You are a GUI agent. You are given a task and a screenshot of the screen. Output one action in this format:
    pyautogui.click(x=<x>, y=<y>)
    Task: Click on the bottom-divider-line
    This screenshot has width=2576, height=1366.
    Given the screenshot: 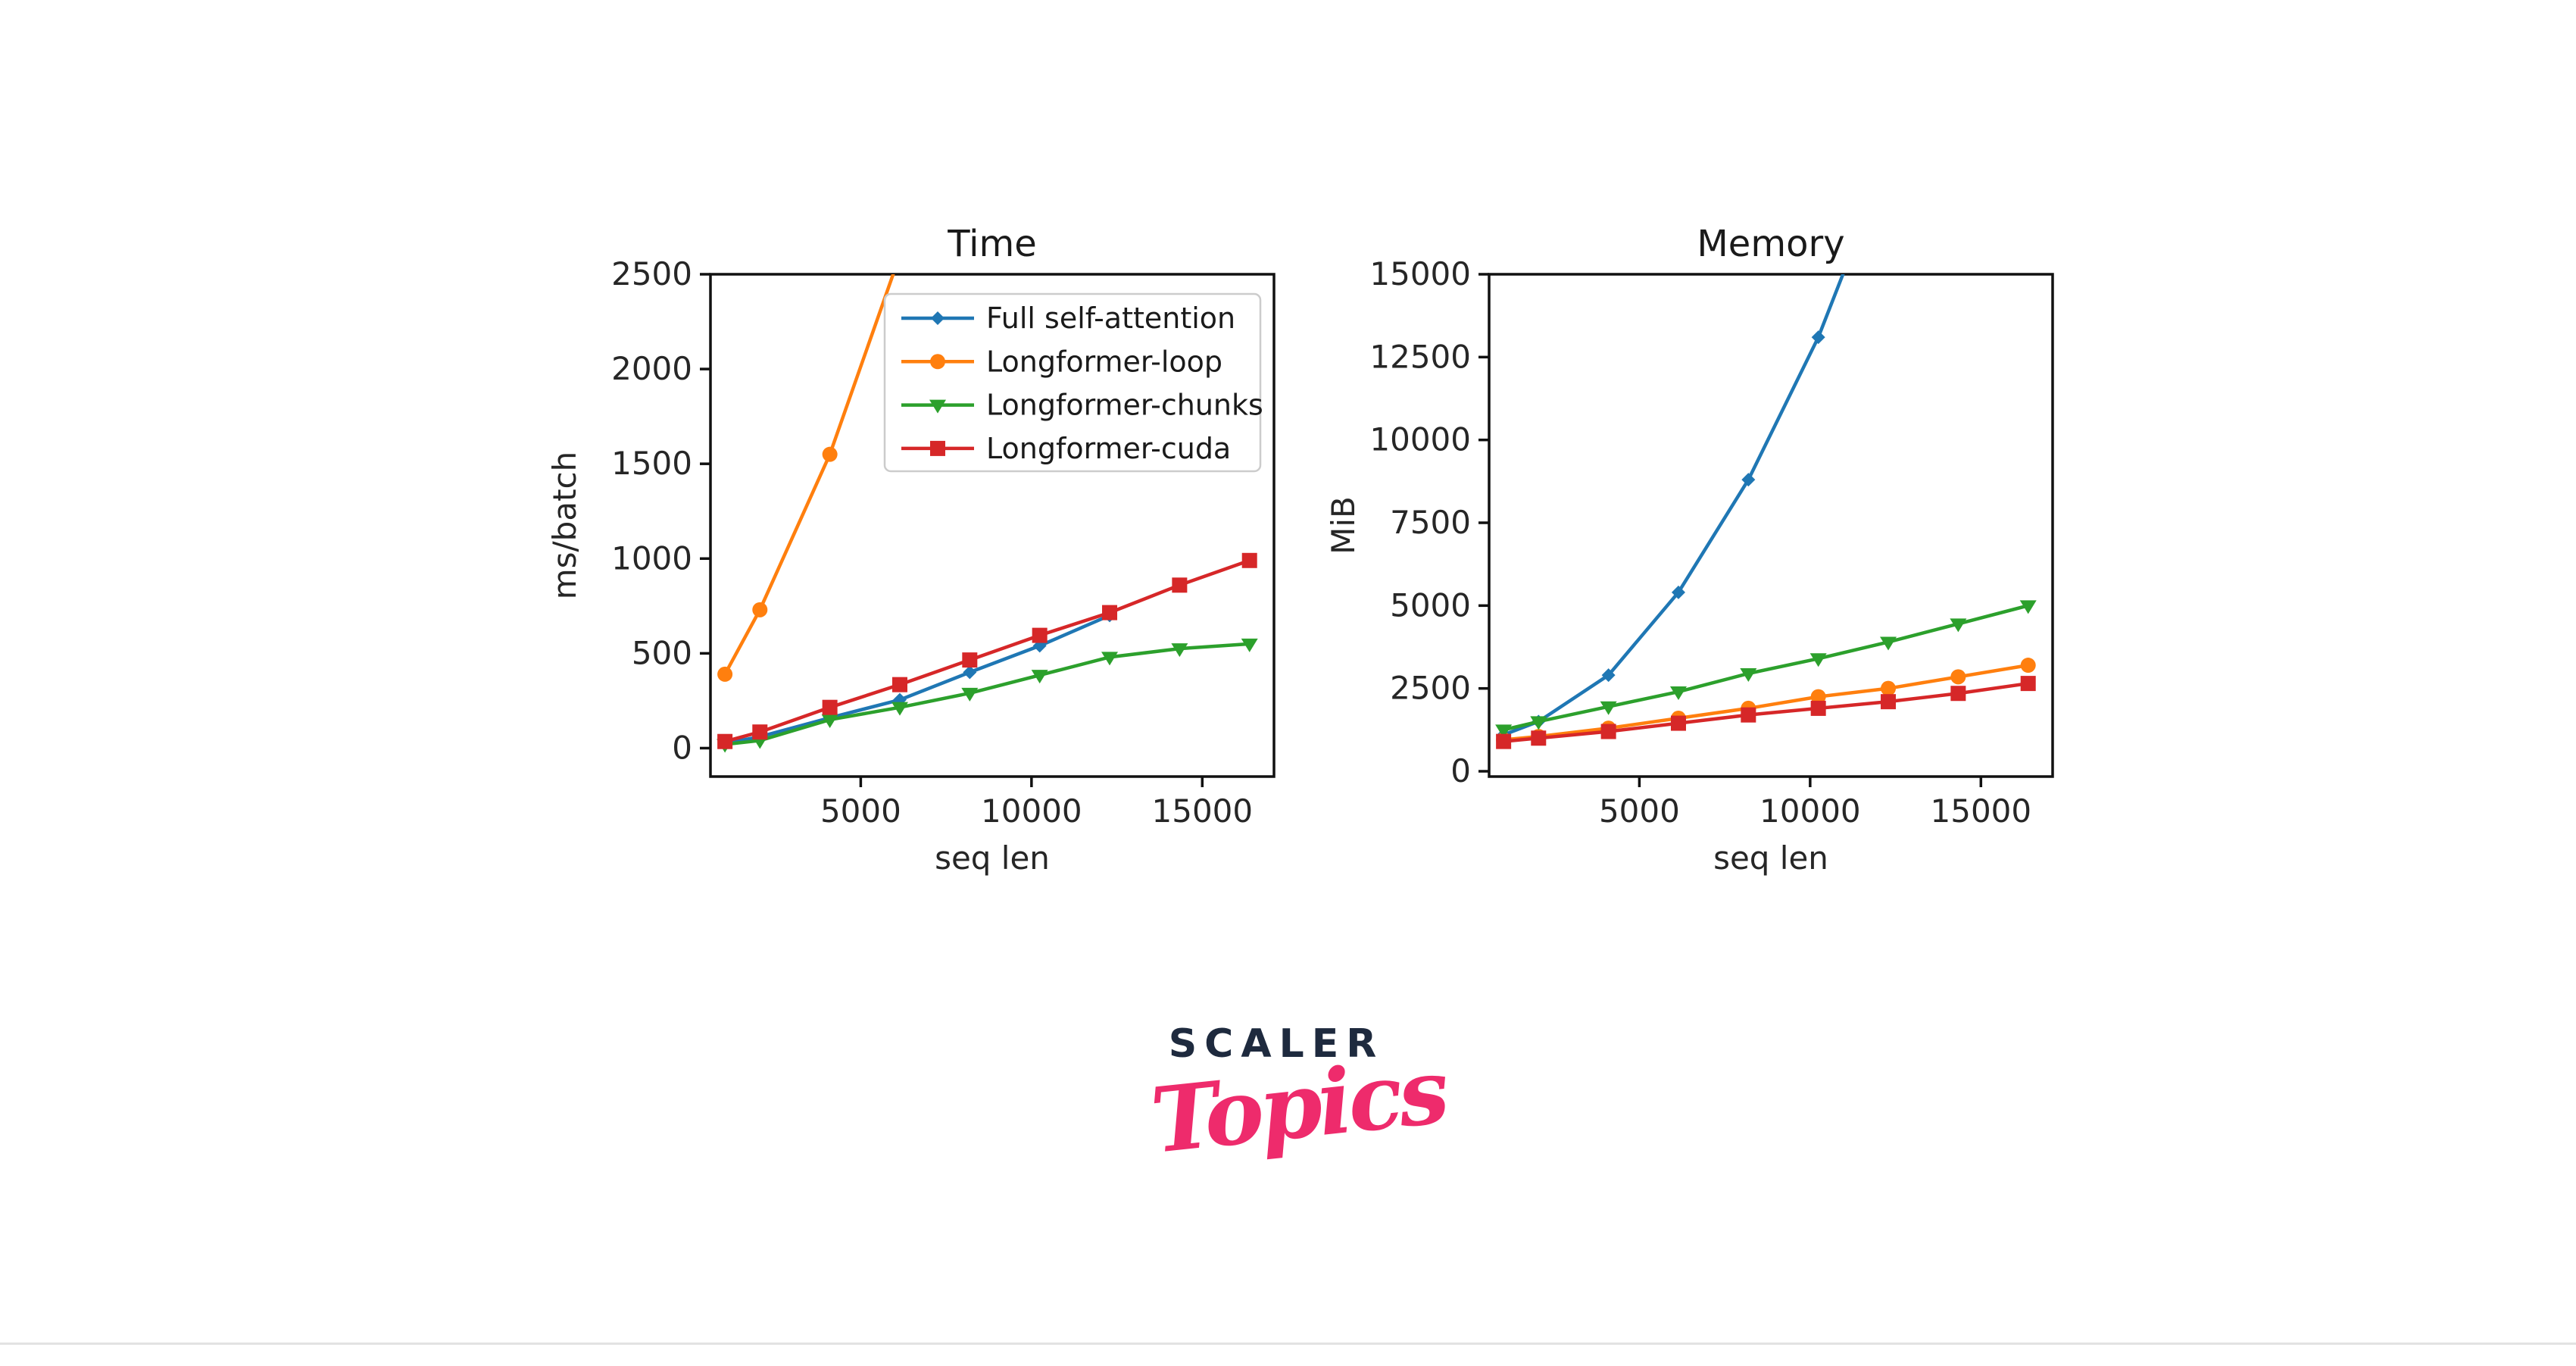 What is the action you would take?
    pyautogui.click(x=1288, y=1344)
    